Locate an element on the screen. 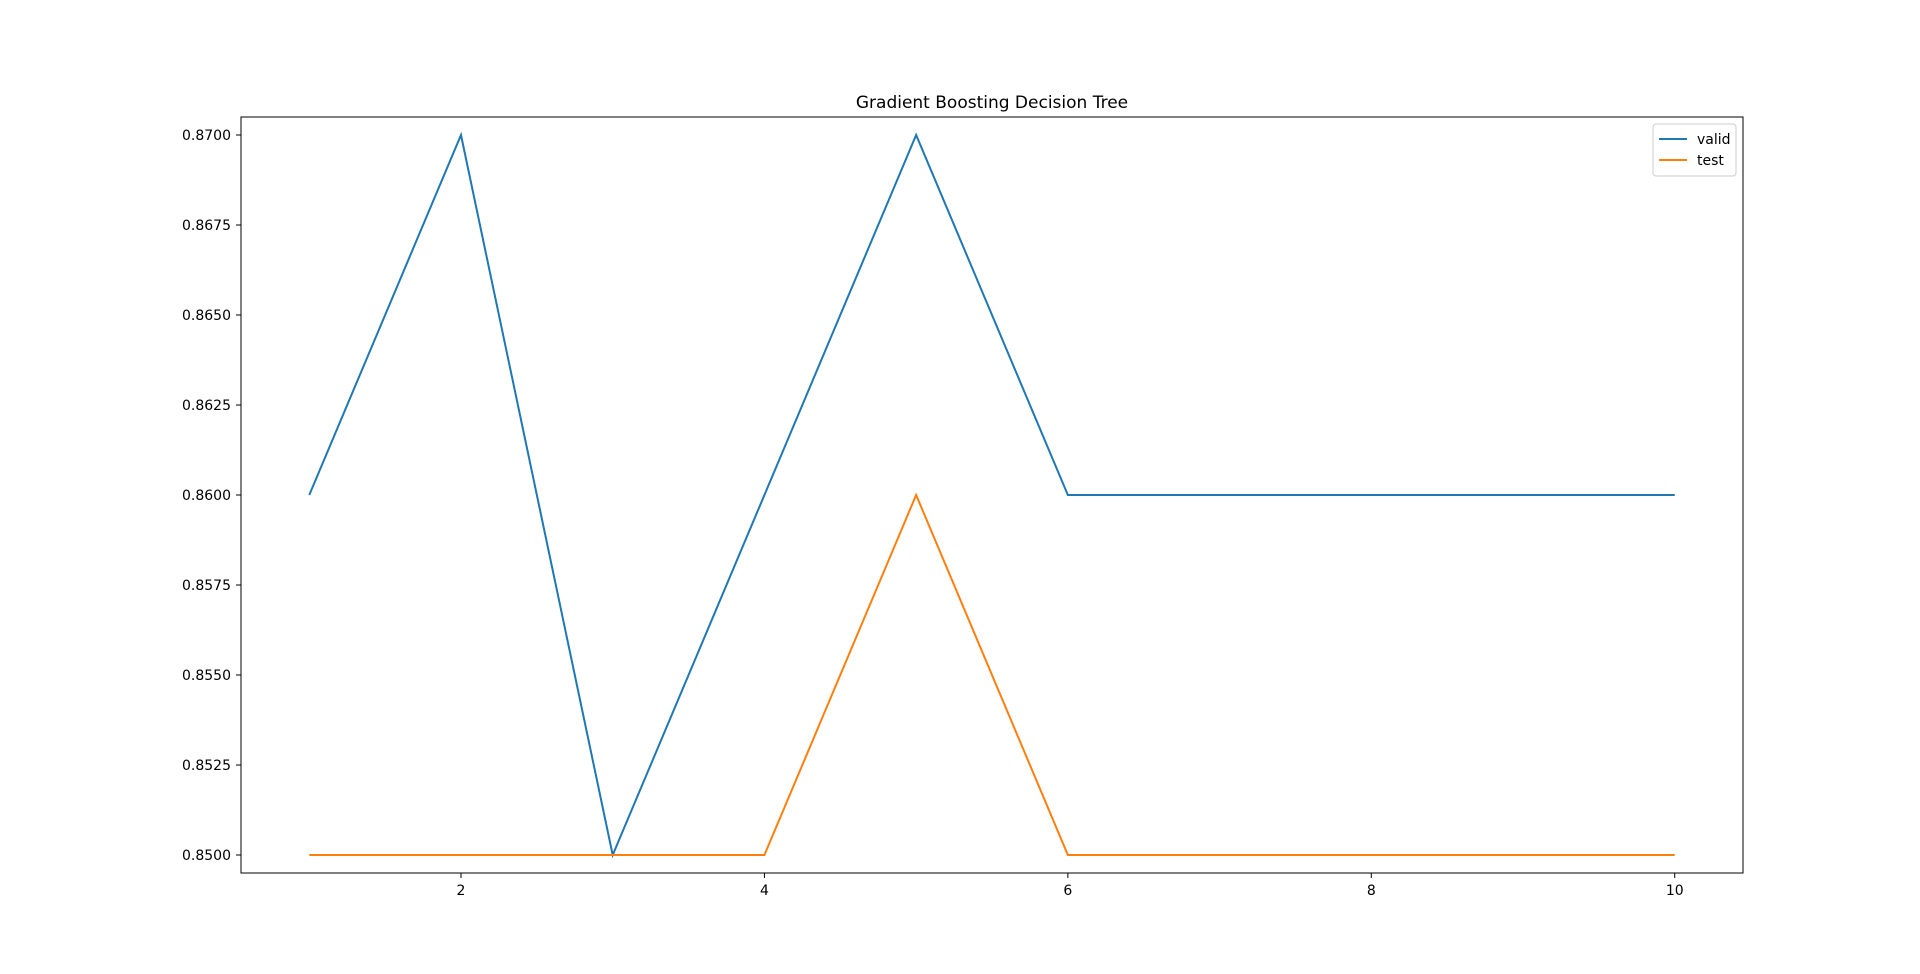  x-tick-label: 8 is located at coordinates (1371, 891).